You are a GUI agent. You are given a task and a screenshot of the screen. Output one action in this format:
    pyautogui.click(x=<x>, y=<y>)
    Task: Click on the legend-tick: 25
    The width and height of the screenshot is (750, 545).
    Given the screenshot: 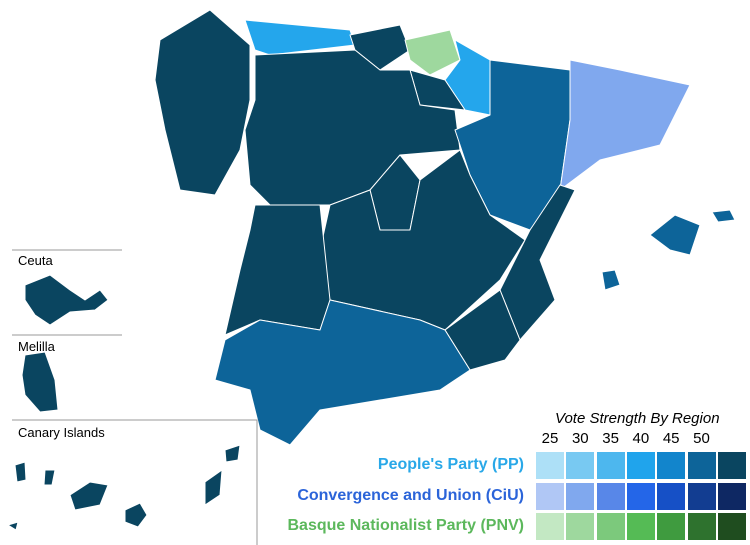 What is the action you would take?
    pyautogui.click(x=550, y=438)
    